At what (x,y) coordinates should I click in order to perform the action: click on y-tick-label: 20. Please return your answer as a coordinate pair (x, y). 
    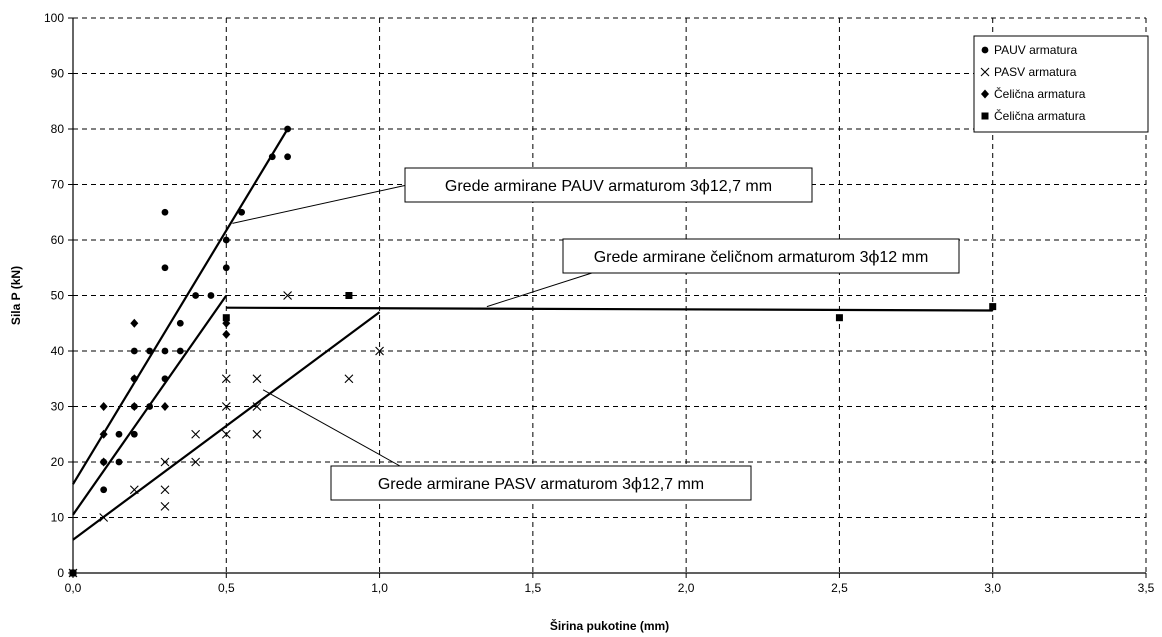
    Looking at the image, I should click on (58, 462).